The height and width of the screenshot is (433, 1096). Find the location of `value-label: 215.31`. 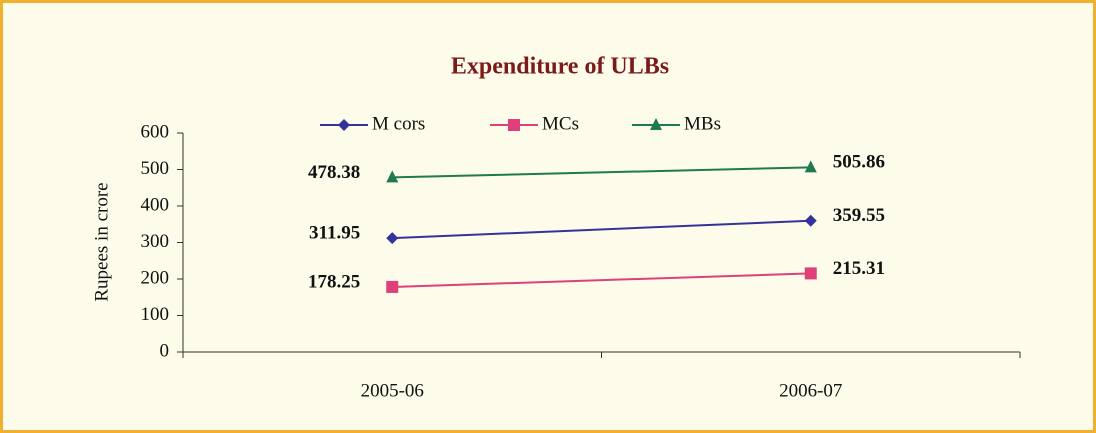

value-label: 215.31 is located at coordinates (859, 268).